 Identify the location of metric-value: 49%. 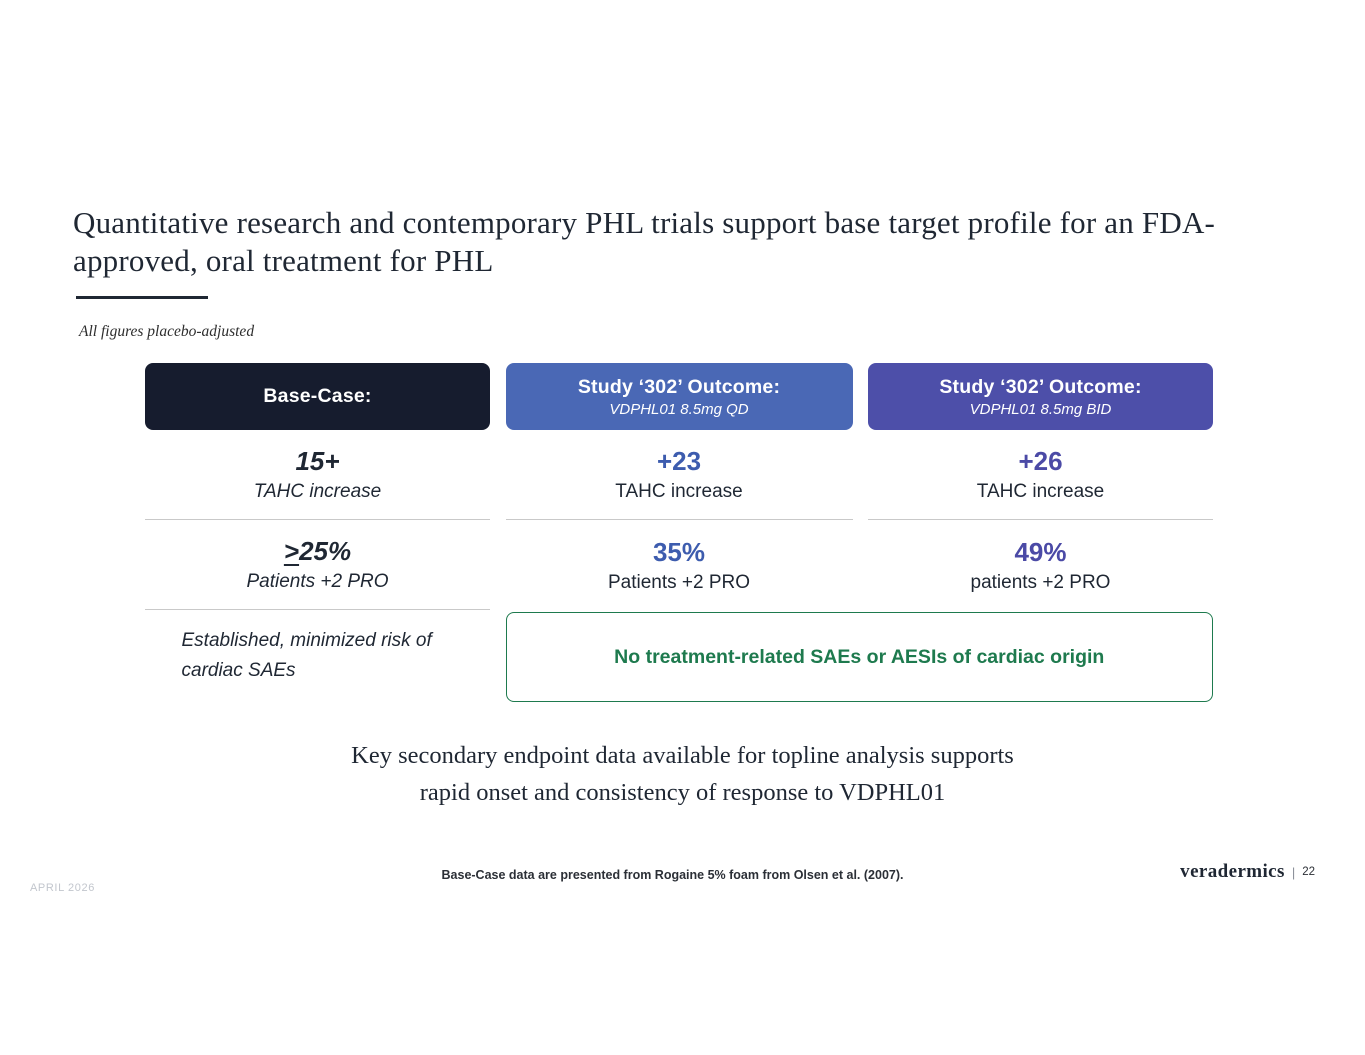
(1040, 551).